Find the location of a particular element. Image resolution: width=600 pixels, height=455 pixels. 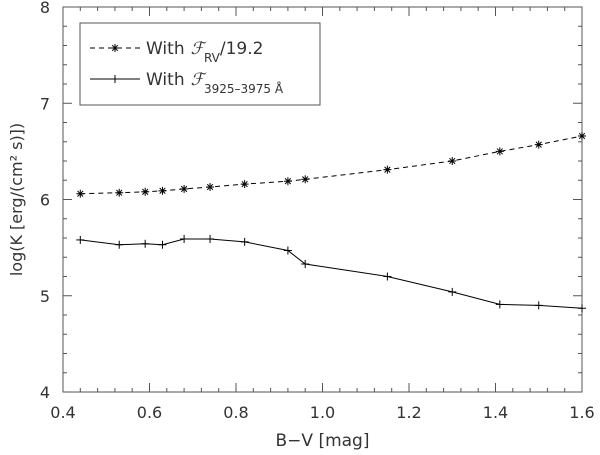

legend-label: With ℱRV/19.2 is located at coordinates (204, 52).